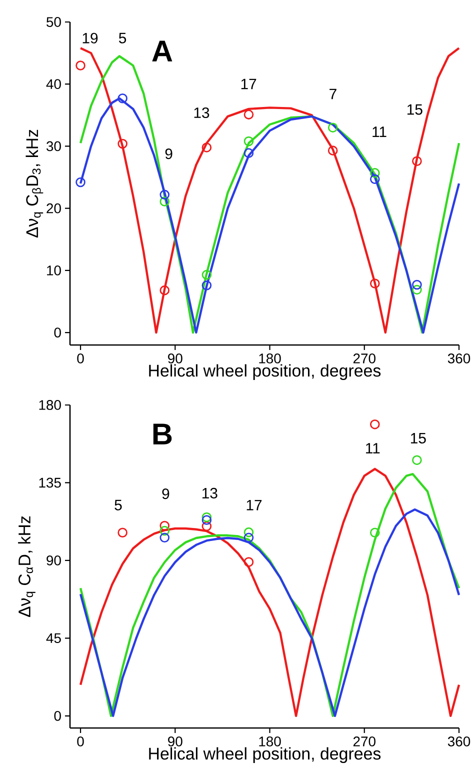 The image size is (474, 779). Describe the element at coordinates (53, 561) in the screenshot. I see `y-tick-label: 90` at that location.